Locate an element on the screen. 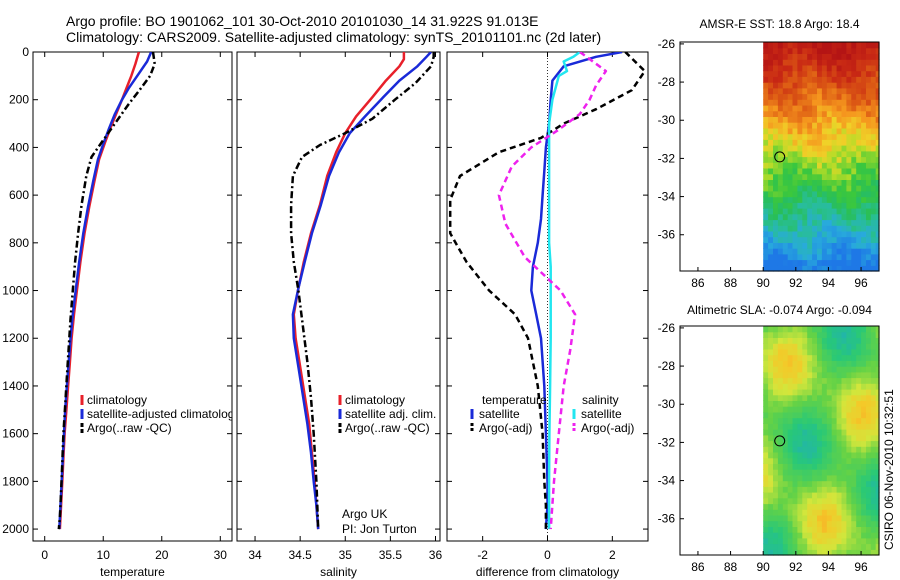 This screenshot has height=580, width=900. salinity-xtick-label: 35.5 is located at coordinates (391, 555).